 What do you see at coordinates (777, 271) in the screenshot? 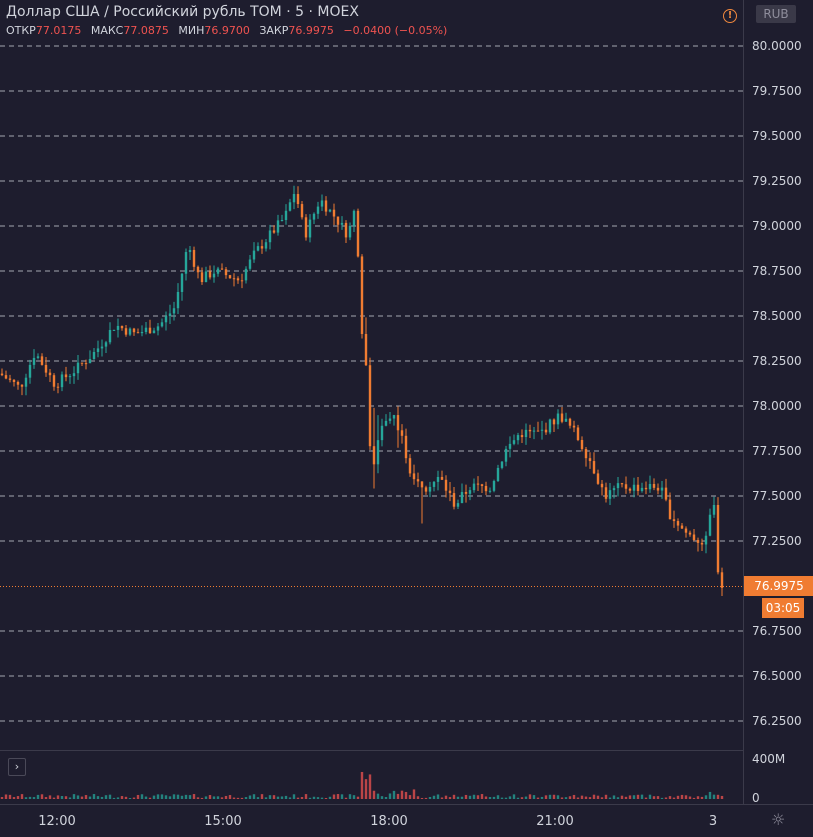
I see `price-tick: 78.7500` at bounding box center [777, 271].